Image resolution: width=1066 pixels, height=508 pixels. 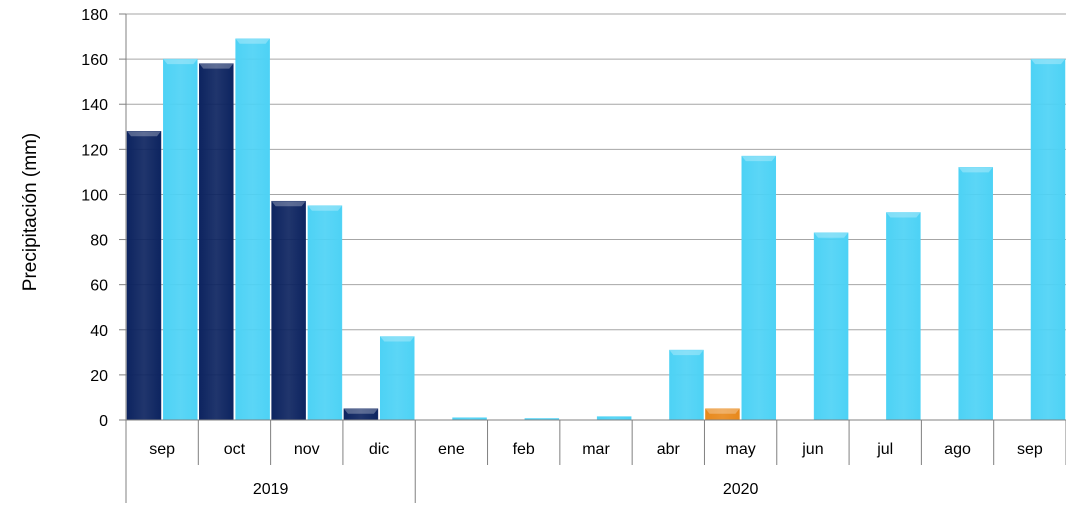 I want to click on x-tick-label: abr, so click(x=669, y=449).